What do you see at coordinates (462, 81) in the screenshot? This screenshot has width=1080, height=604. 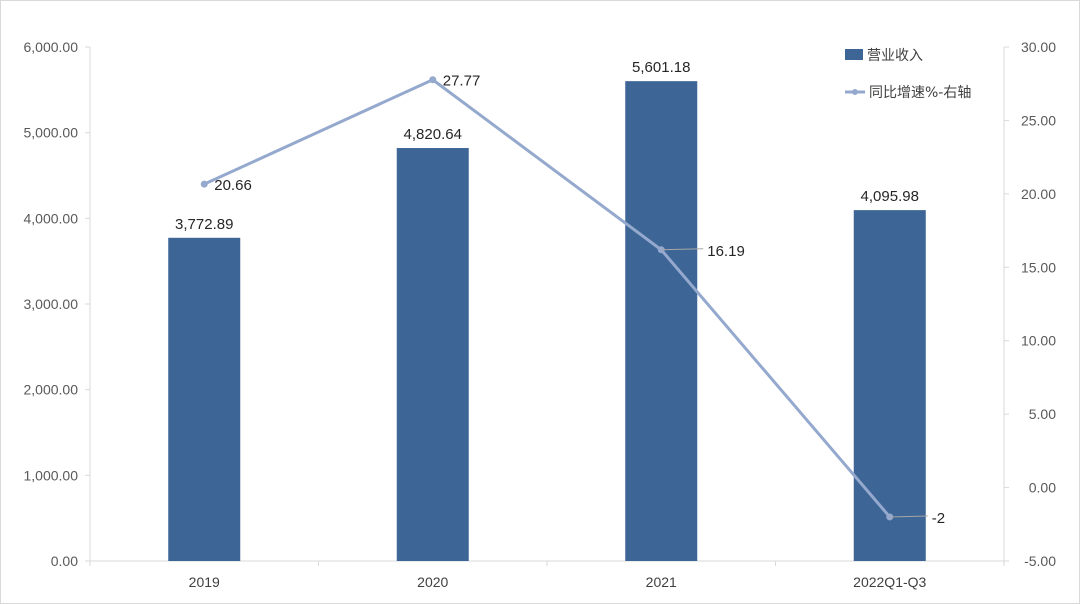 I see `growth-value-label: 27.77` at bounding box center [462, 81].